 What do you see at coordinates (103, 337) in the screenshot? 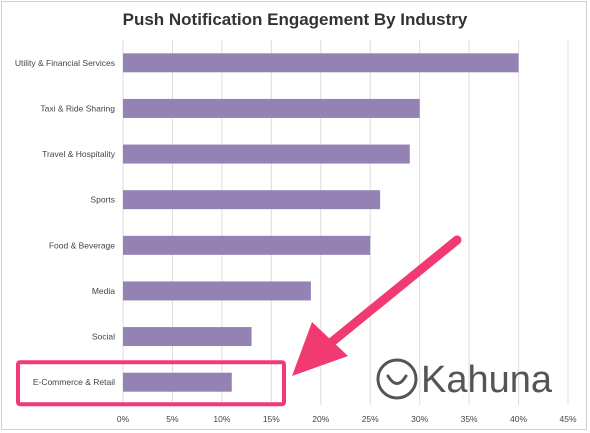
I see `category-label: Social` at bounding box center [103, 337].